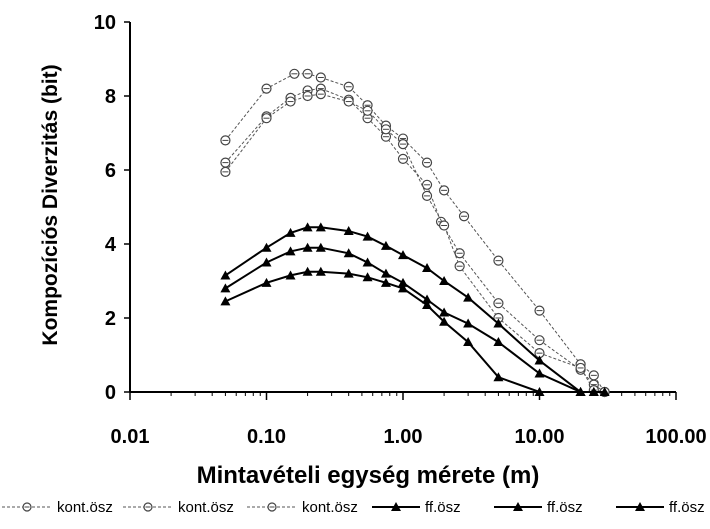  What do you see at coordinates (110, 393) in the screenshot?
I see `y-tick-label: 0` at bounding box center [110, 393].